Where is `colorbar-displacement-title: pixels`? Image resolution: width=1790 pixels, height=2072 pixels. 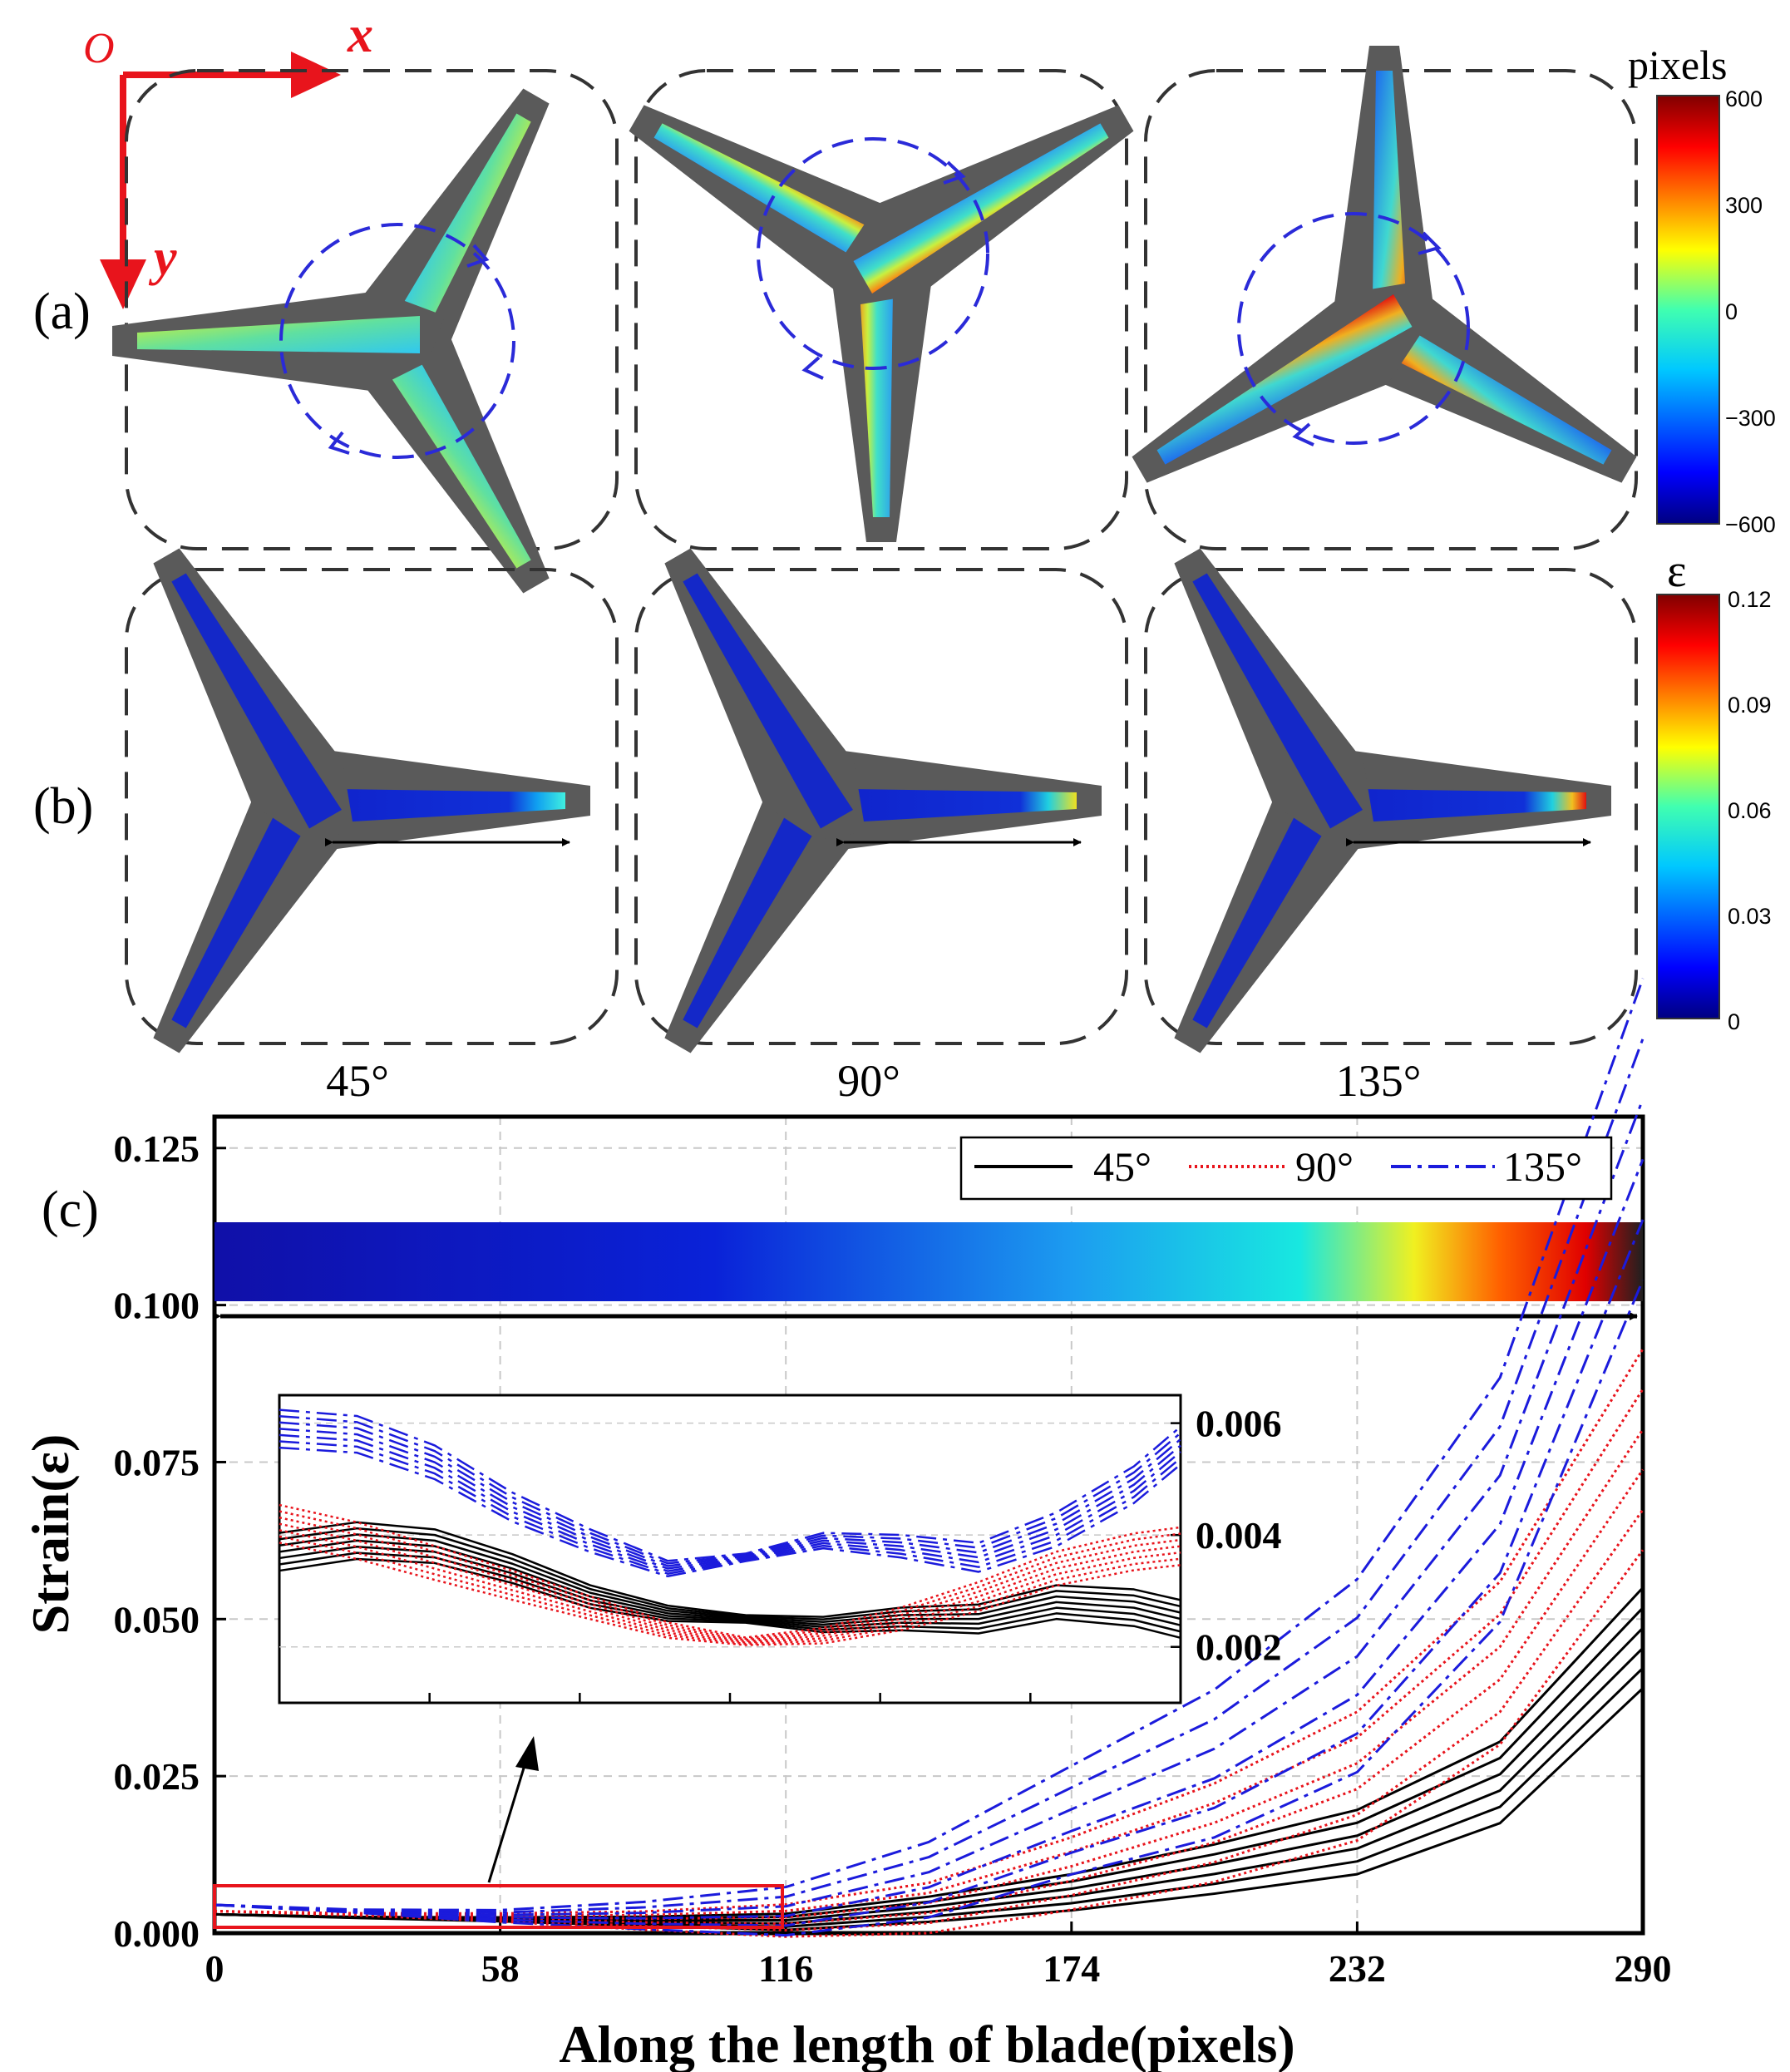 colorbar-displacement-title: pixels is located at coordinates (1677, 65).